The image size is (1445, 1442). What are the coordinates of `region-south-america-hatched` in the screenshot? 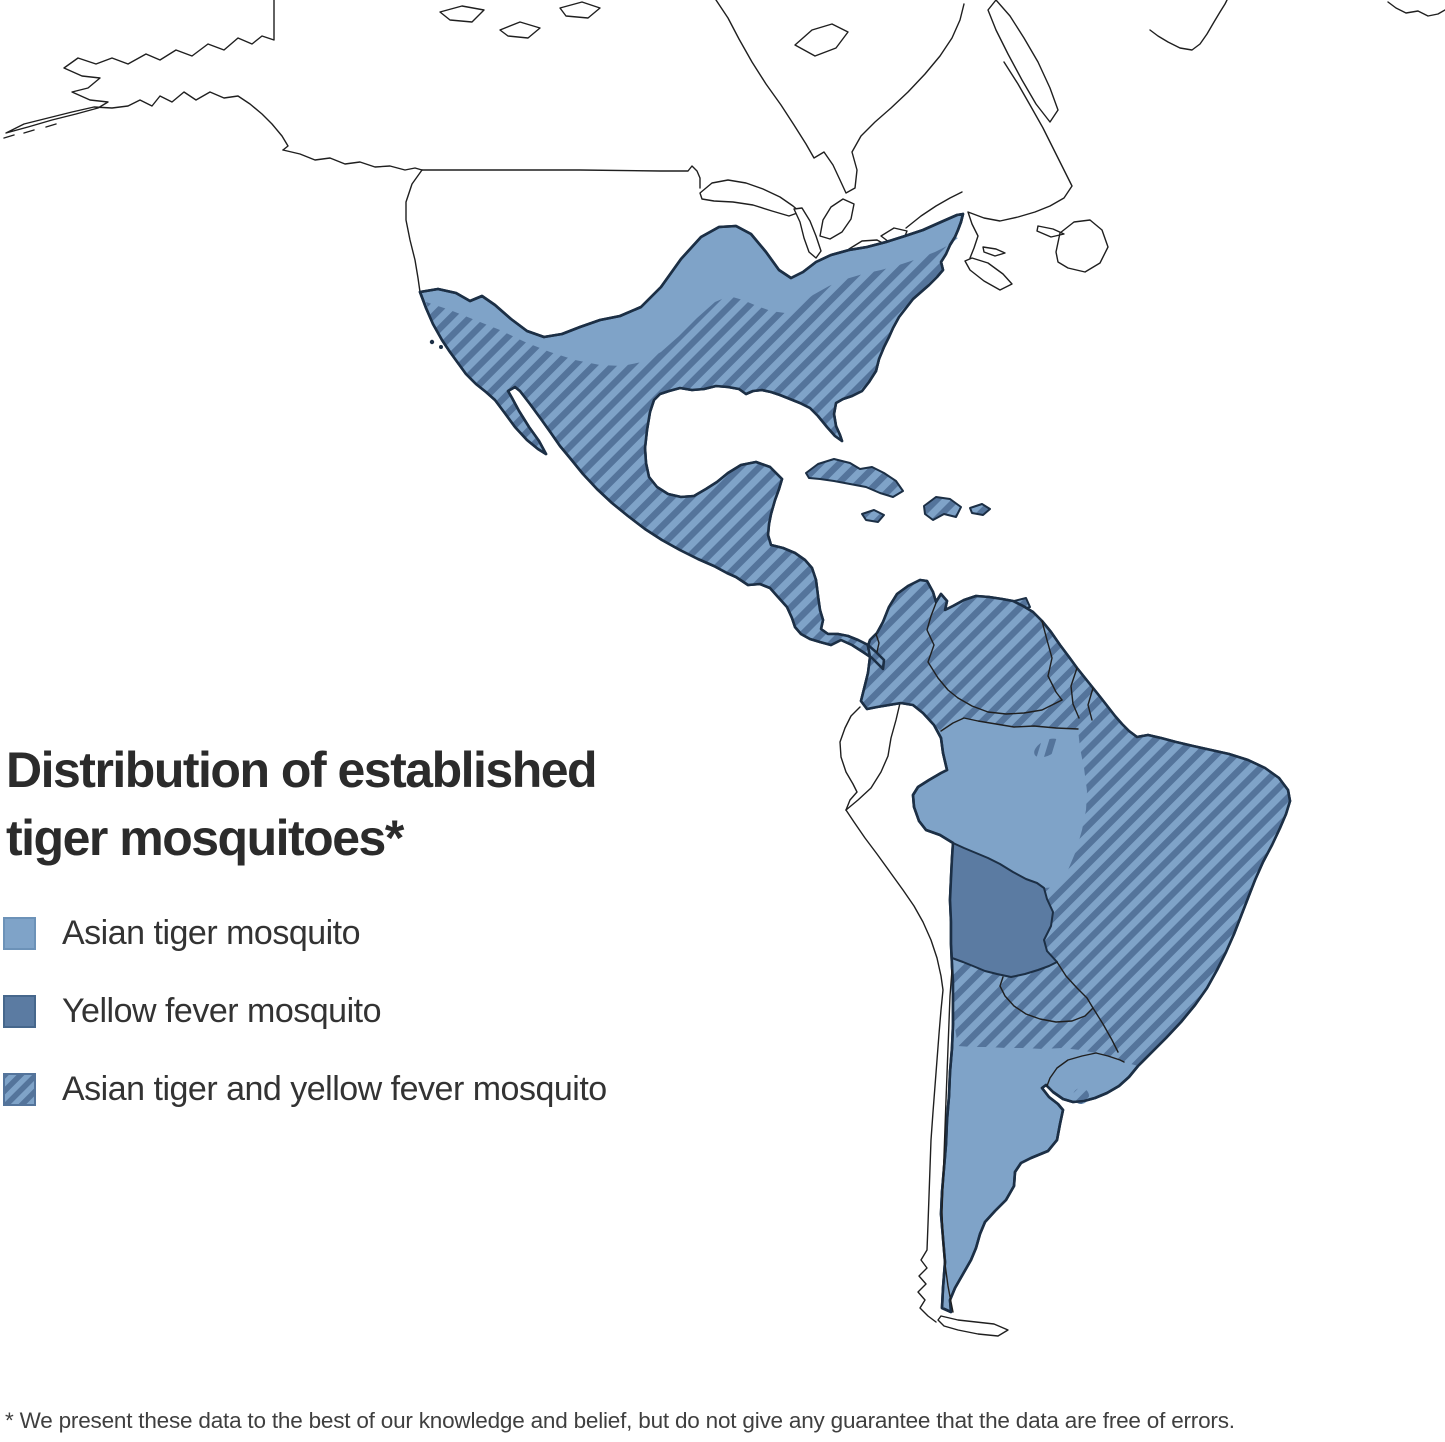 It's located at (1075, 823).